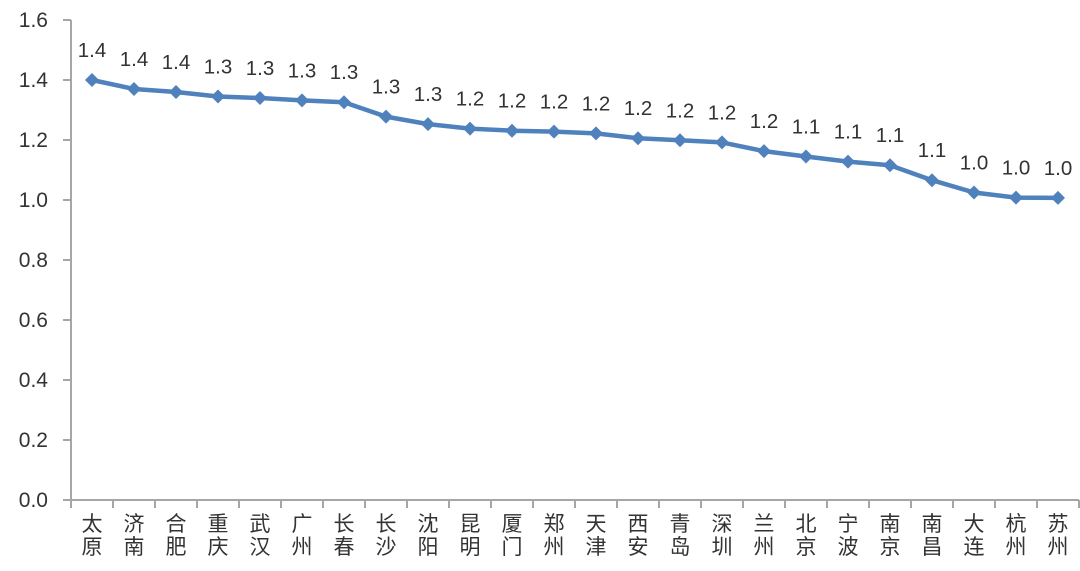 The image size is (1080, 571). I want to click on x-category-label: 明, so click(470, 547).